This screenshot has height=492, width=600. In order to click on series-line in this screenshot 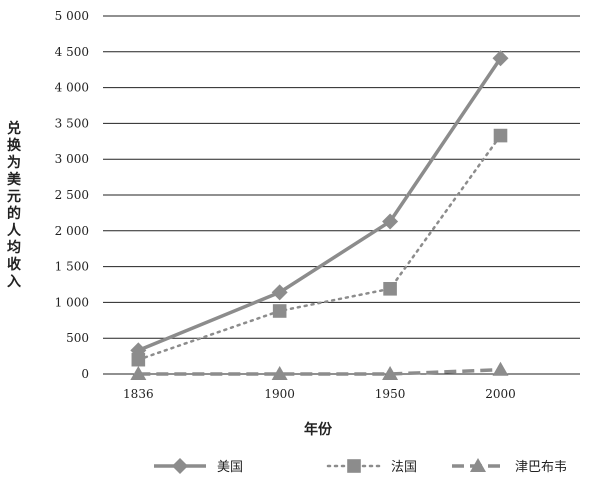, I will do `click(319, 371)`.